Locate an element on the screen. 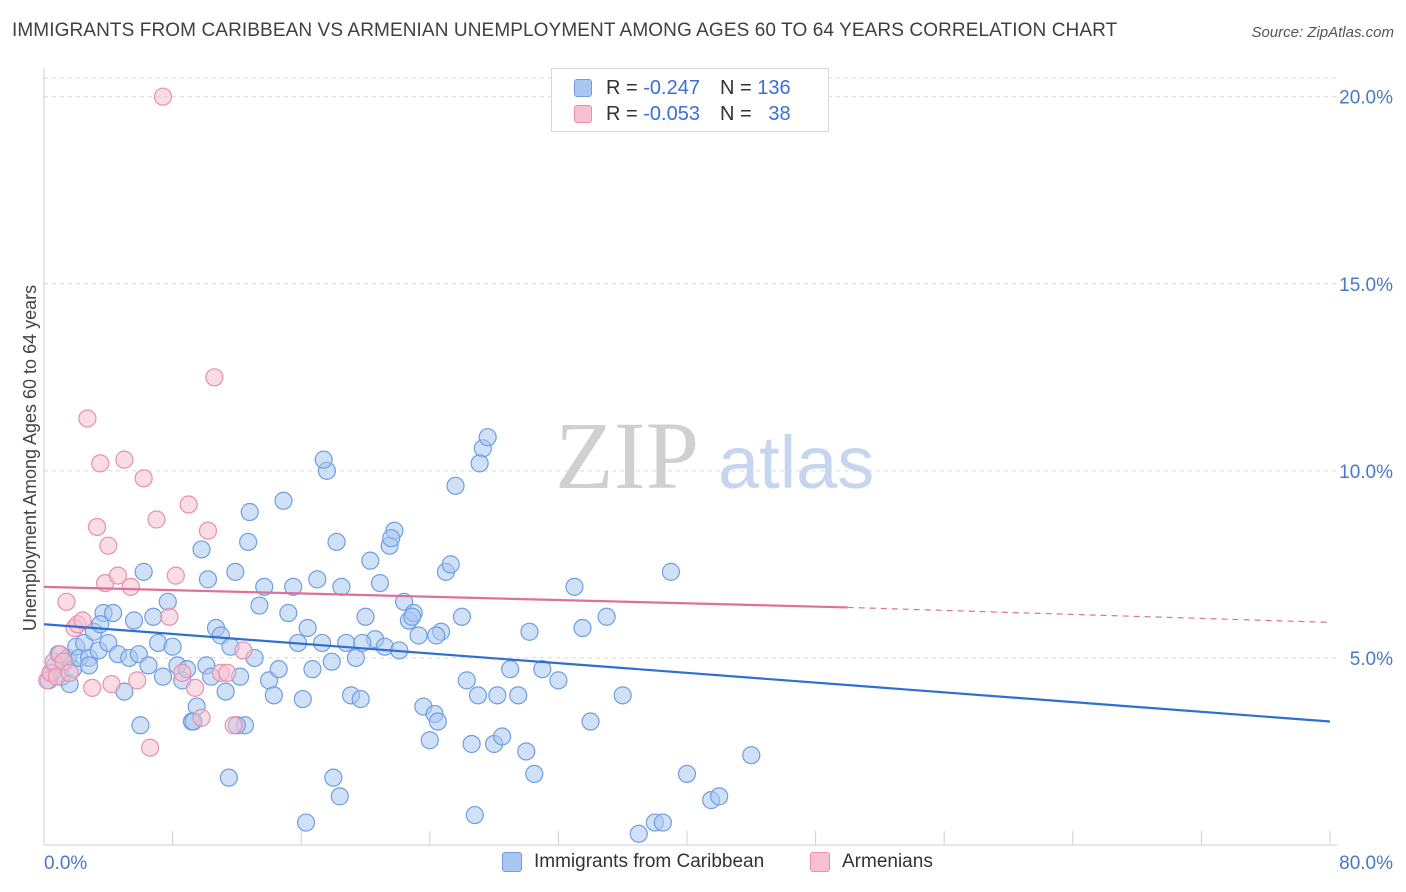 The image size is (1406, 892). legend-swatch-pink is located at coordinates (583, 114).